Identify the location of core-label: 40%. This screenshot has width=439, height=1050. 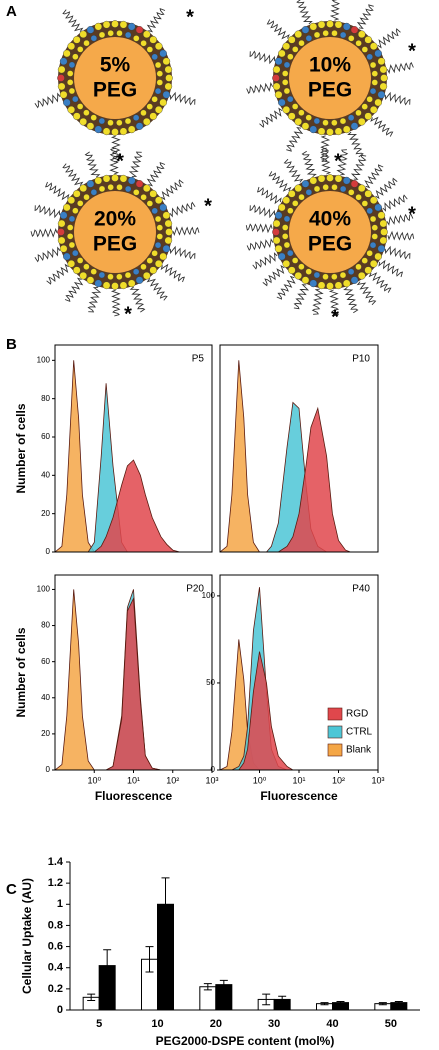
(330, 219).